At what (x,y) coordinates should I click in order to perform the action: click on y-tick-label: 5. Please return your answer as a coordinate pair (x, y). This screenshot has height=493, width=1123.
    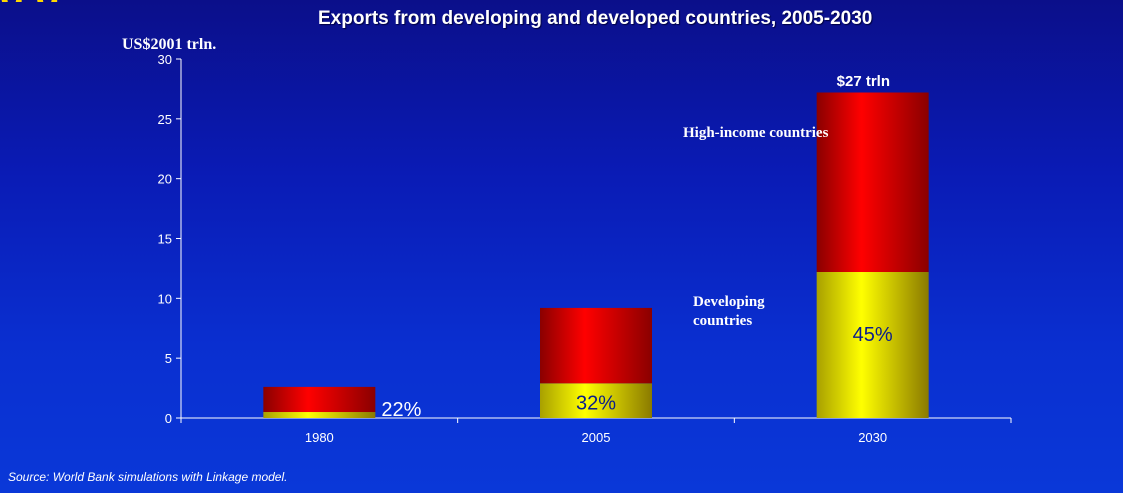
    Looking at the image, I should click on (168, 358).